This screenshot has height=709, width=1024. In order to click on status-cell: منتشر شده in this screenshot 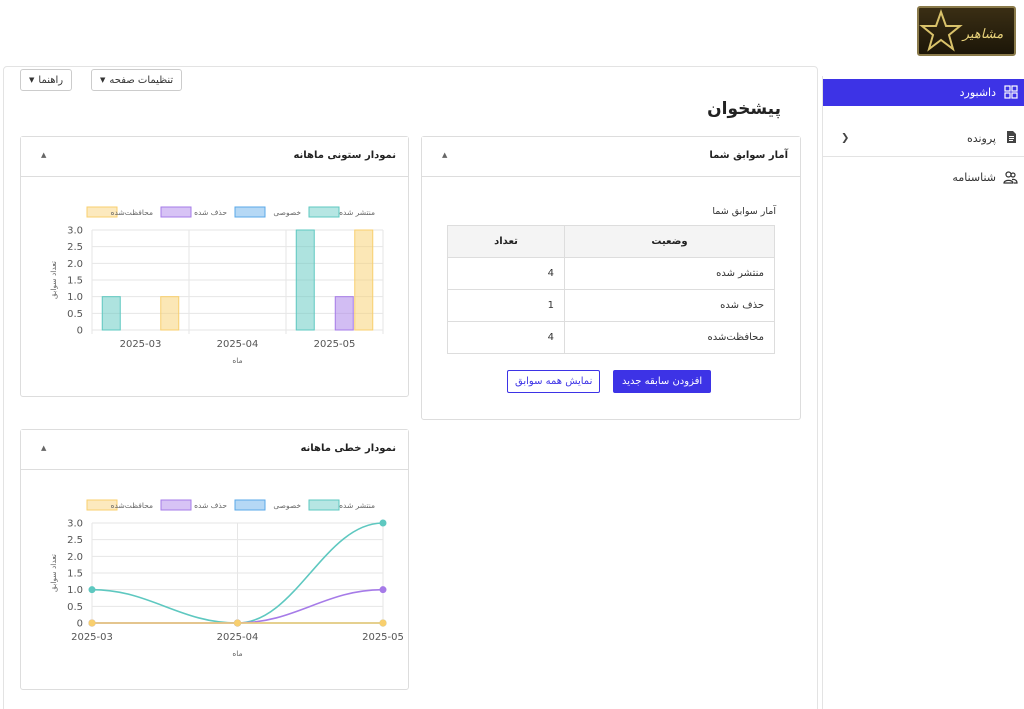, I will do `click(669, 273)`.